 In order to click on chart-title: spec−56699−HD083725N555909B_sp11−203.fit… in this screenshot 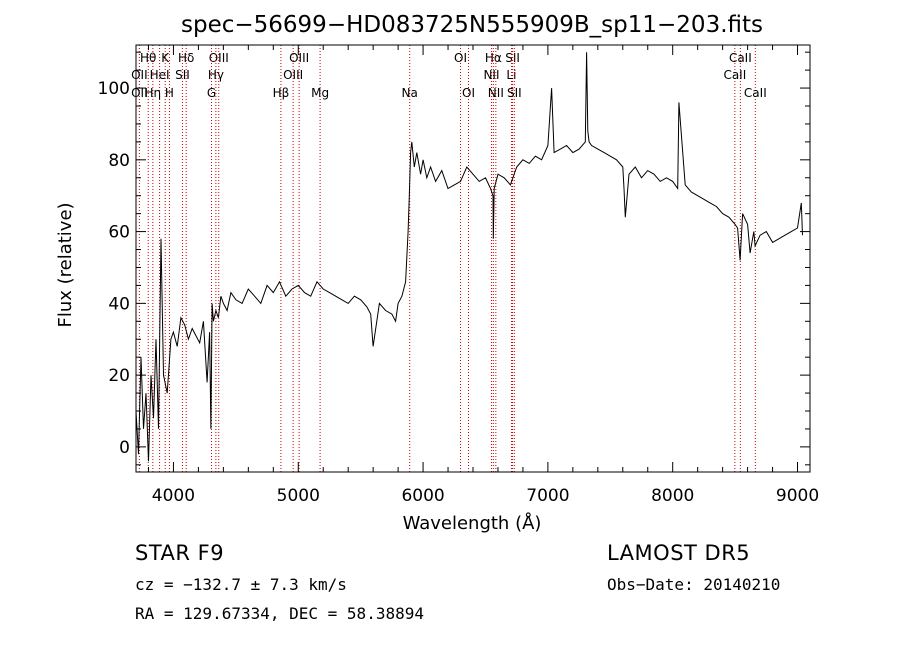, I will do `click(472, 25)`.